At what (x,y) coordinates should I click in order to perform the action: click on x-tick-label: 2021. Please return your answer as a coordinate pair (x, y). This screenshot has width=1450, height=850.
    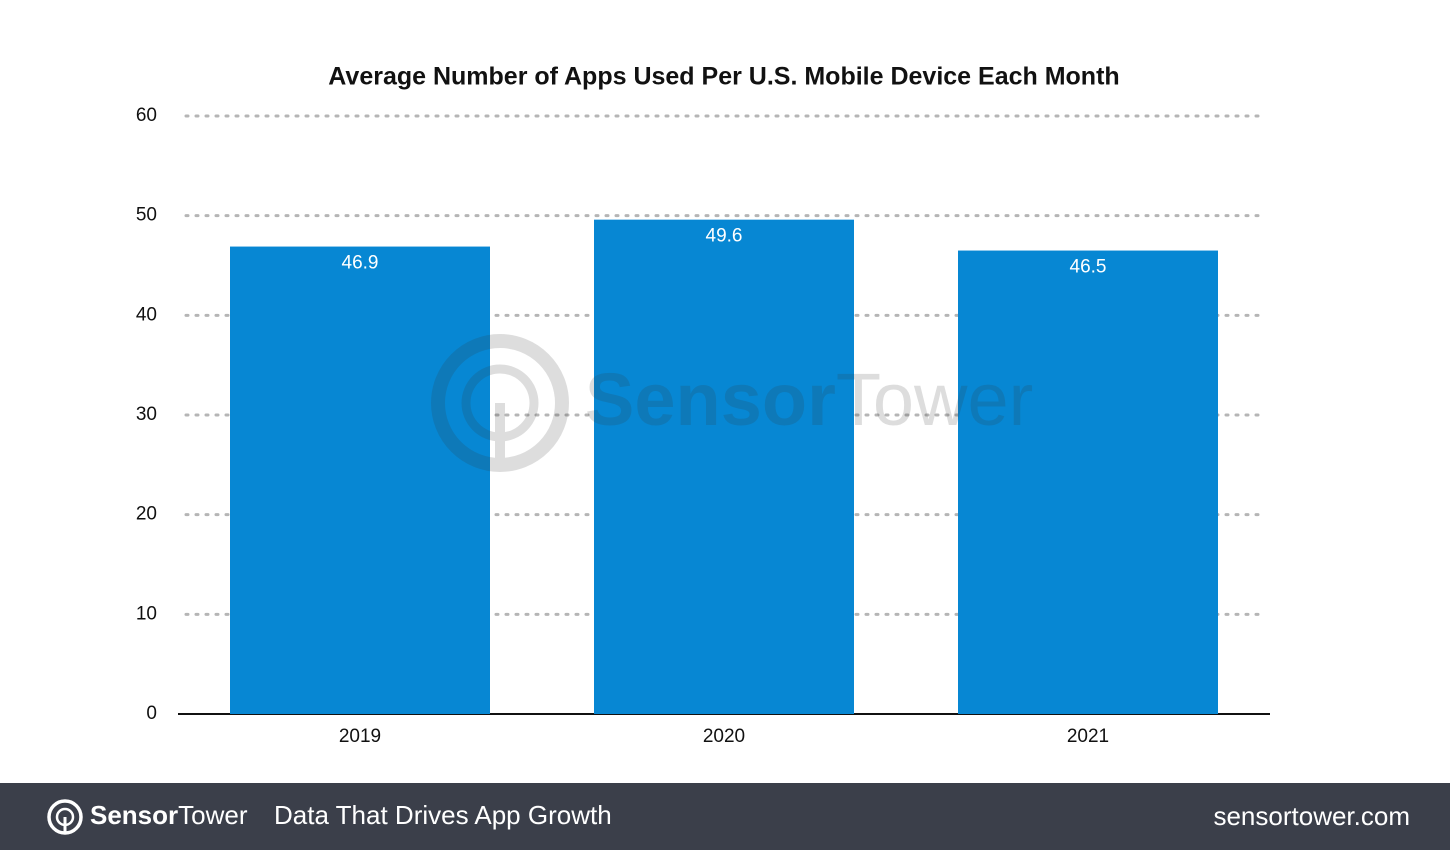
    Looking at the image, I should click on (1088, 736).